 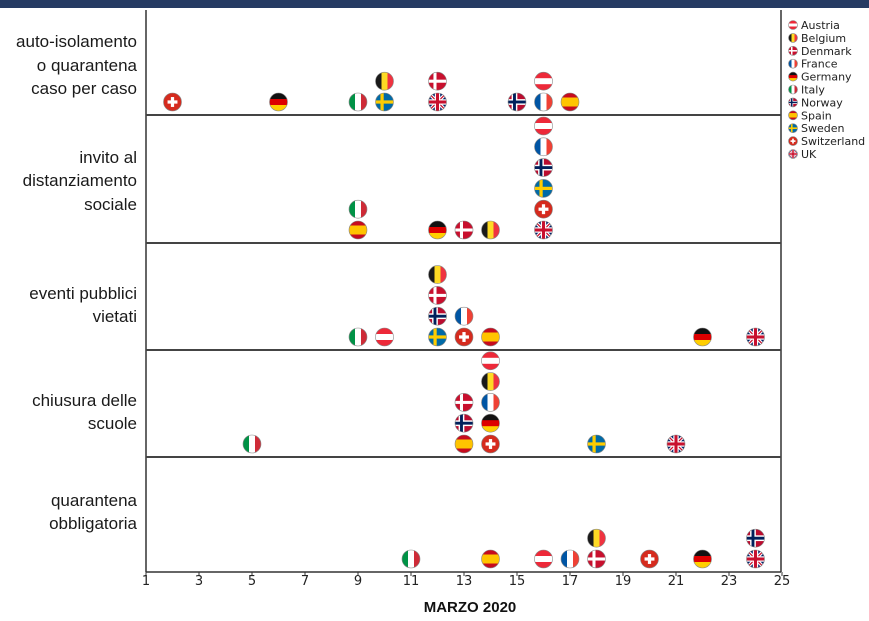 I want to click on row-label-line: o quarantena, so click(x=87, y=65).